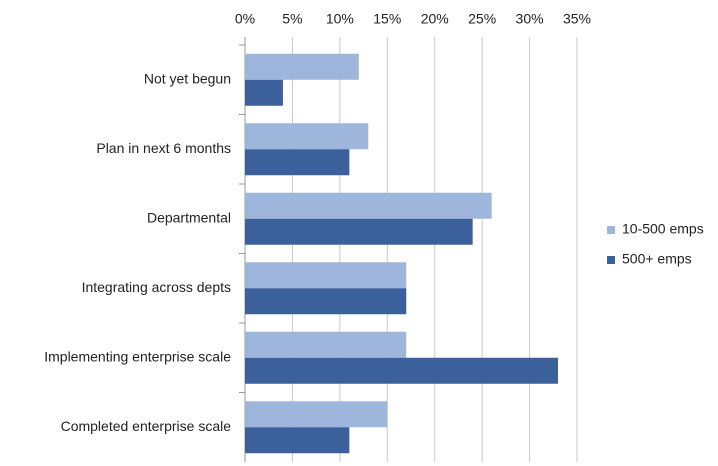 This screenshot has width=718, height=466. I want to click on x-tick-label: 10%, so click(340, 19).